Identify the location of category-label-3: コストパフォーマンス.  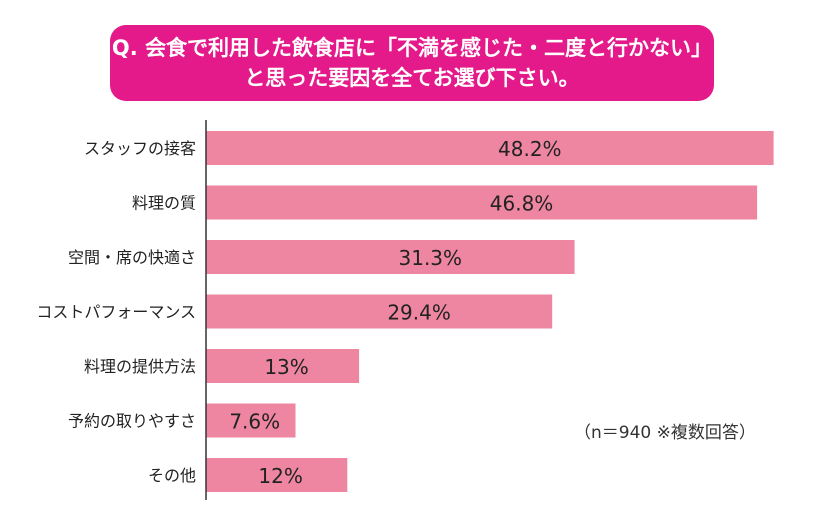
(116, 312).